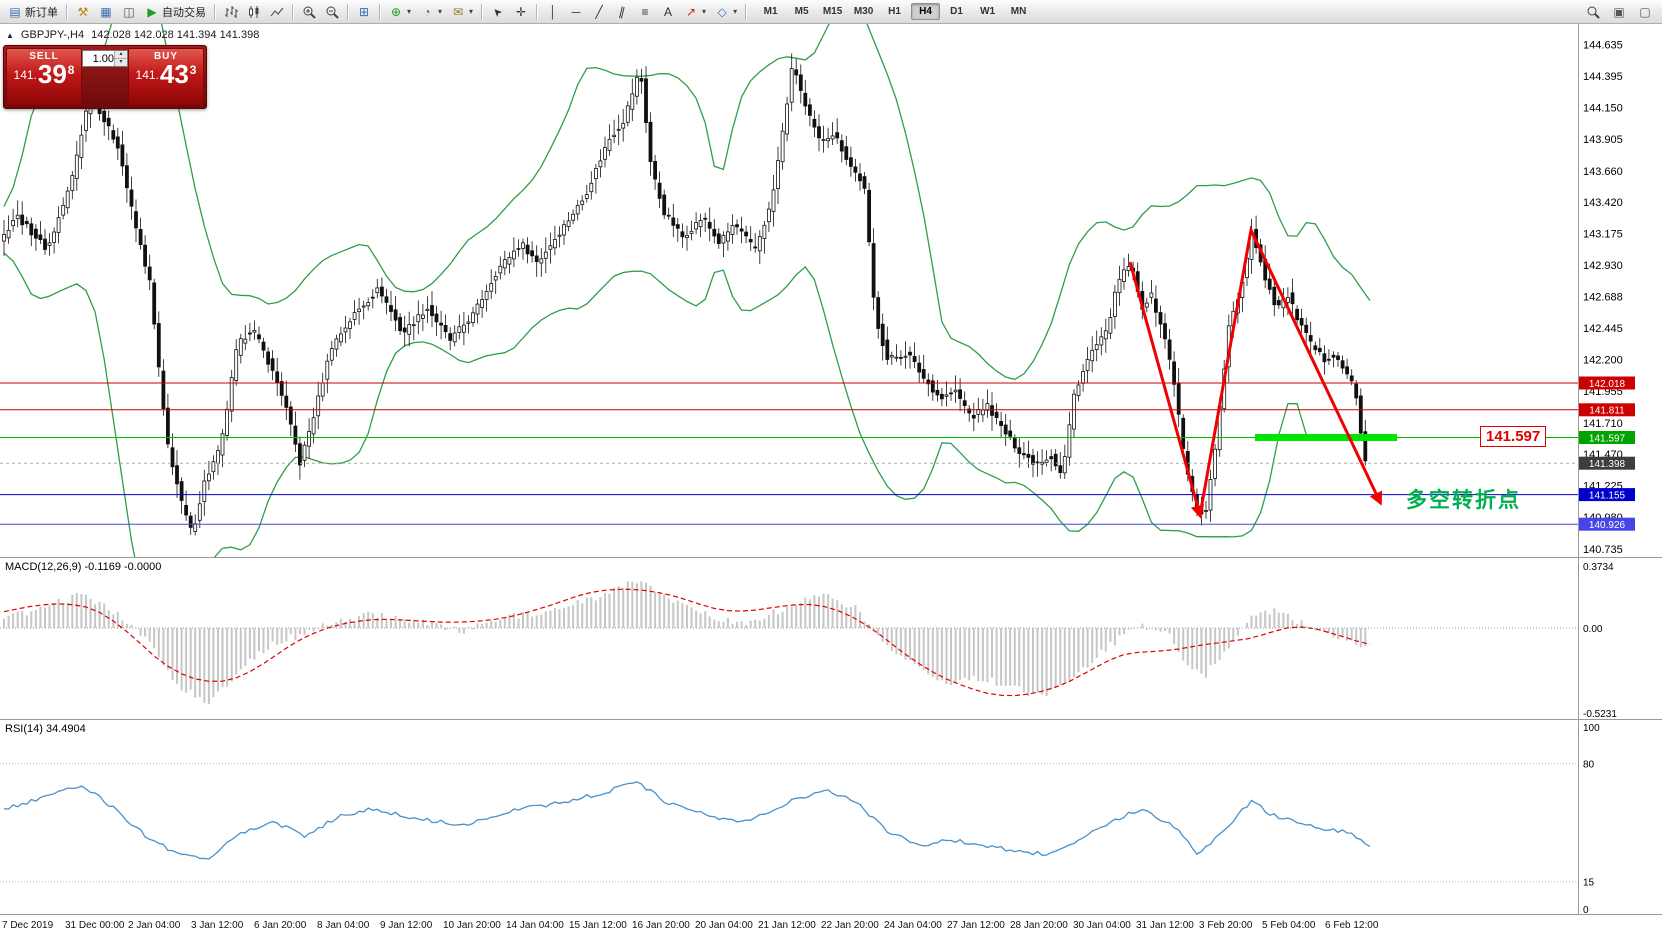 The height and width of the screenshot is (947, 1662). I want to click on shapes-button: ◇ ▾, so click(726, 12).